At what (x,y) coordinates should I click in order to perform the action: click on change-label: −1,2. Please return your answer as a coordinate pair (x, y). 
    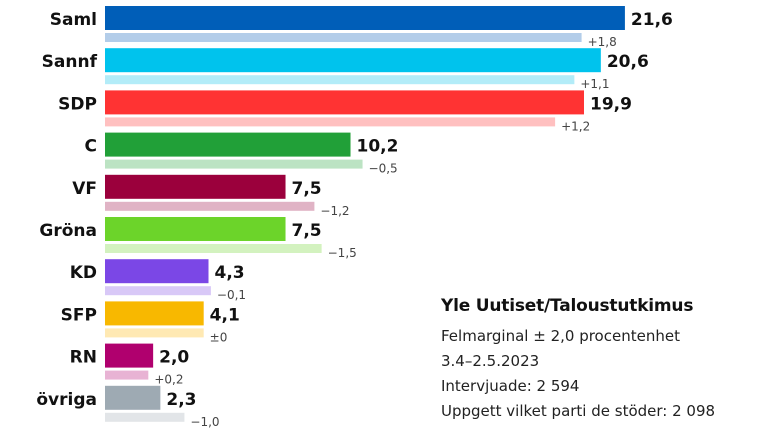
    Looking at the image, I should click on (334, 211).